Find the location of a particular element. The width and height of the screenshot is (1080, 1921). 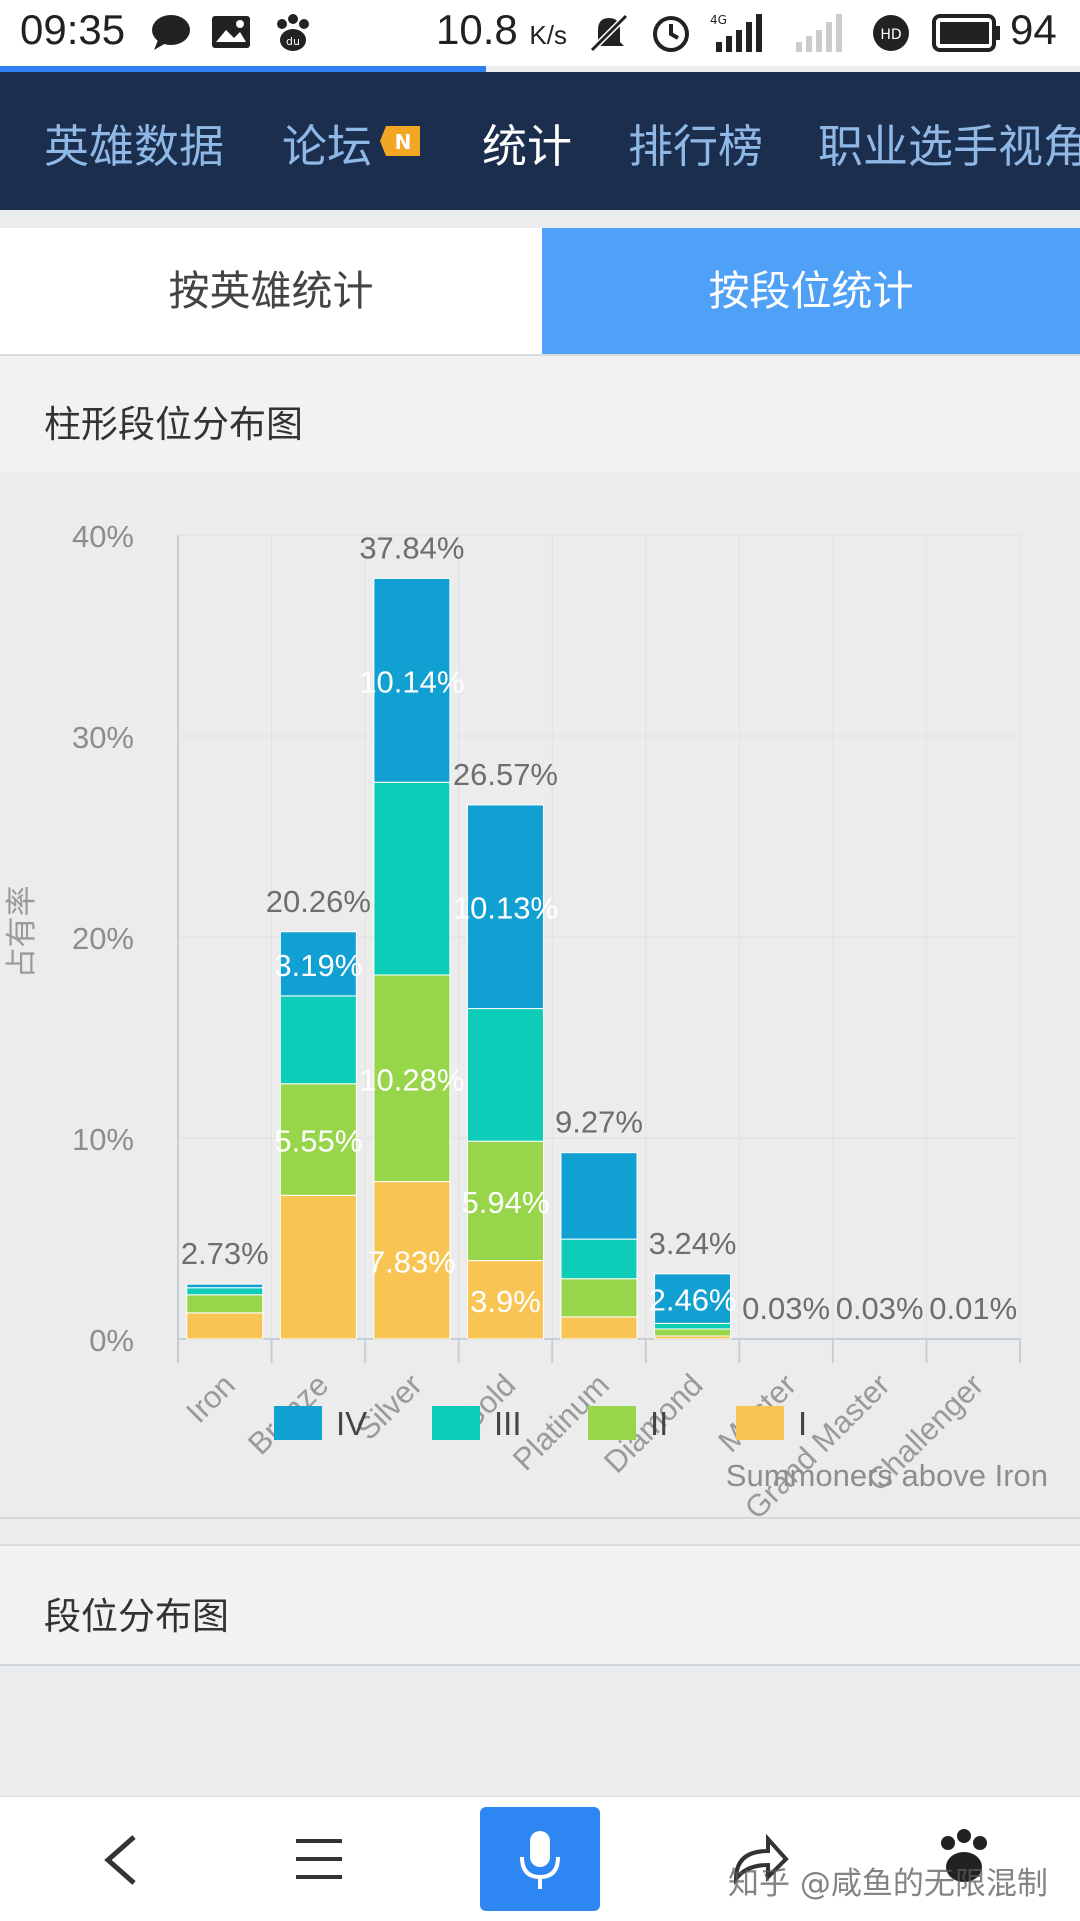

distribution-section-title: 段位分布图 is located at coordinates (136, 1616).